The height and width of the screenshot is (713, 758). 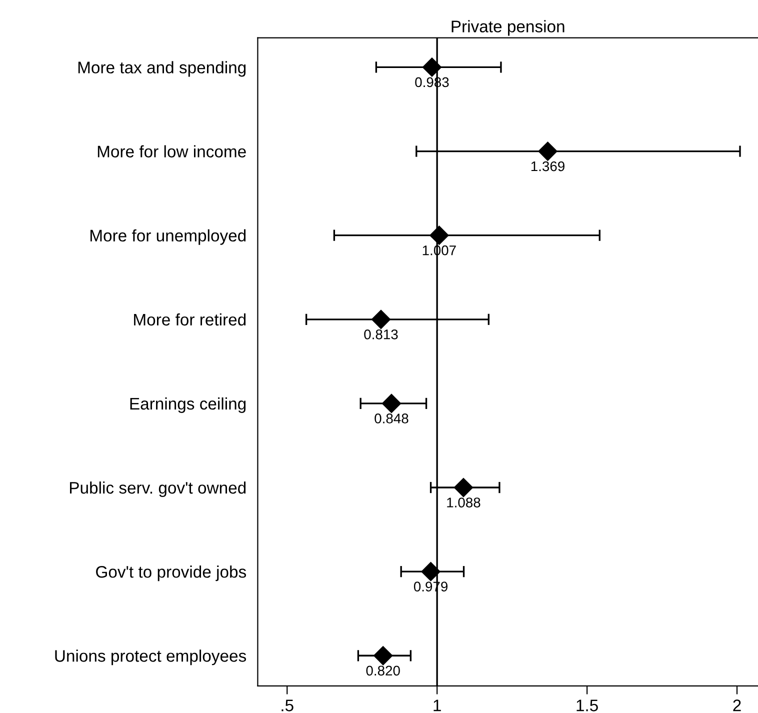 What do you see at coordinates (391, 419) in the screenshot?
I see `data-label: 0.848` at bounding box center [391, 419].